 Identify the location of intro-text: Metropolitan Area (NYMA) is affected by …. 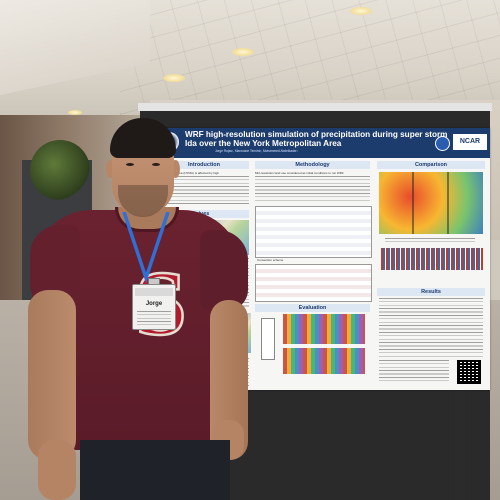
(189, 173).